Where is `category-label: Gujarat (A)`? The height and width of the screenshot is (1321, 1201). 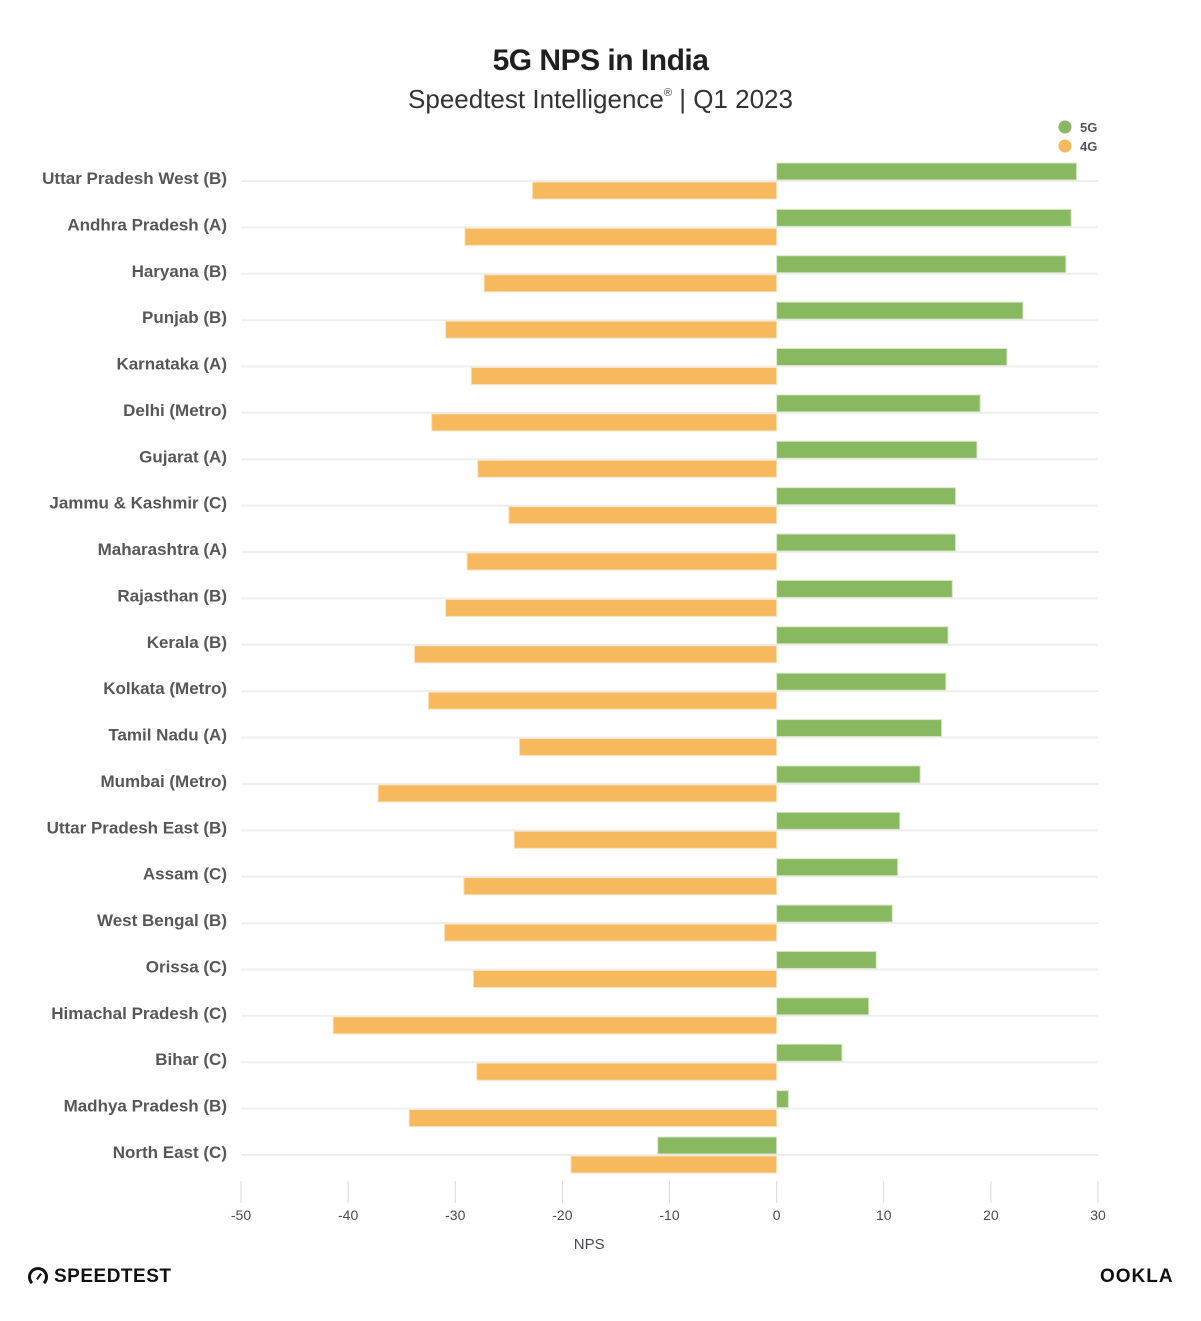
category-label: Gujarat (A) is located at coordinates (183, 456).